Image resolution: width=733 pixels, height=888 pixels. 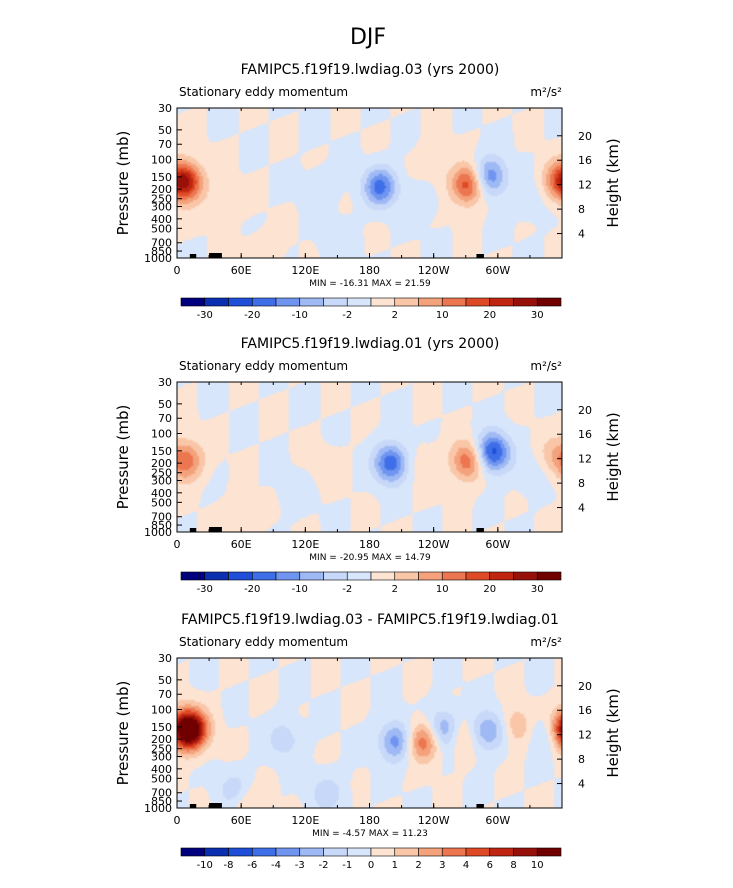 I want to click on colorbar-label: 0, so click(x=371, y=865).